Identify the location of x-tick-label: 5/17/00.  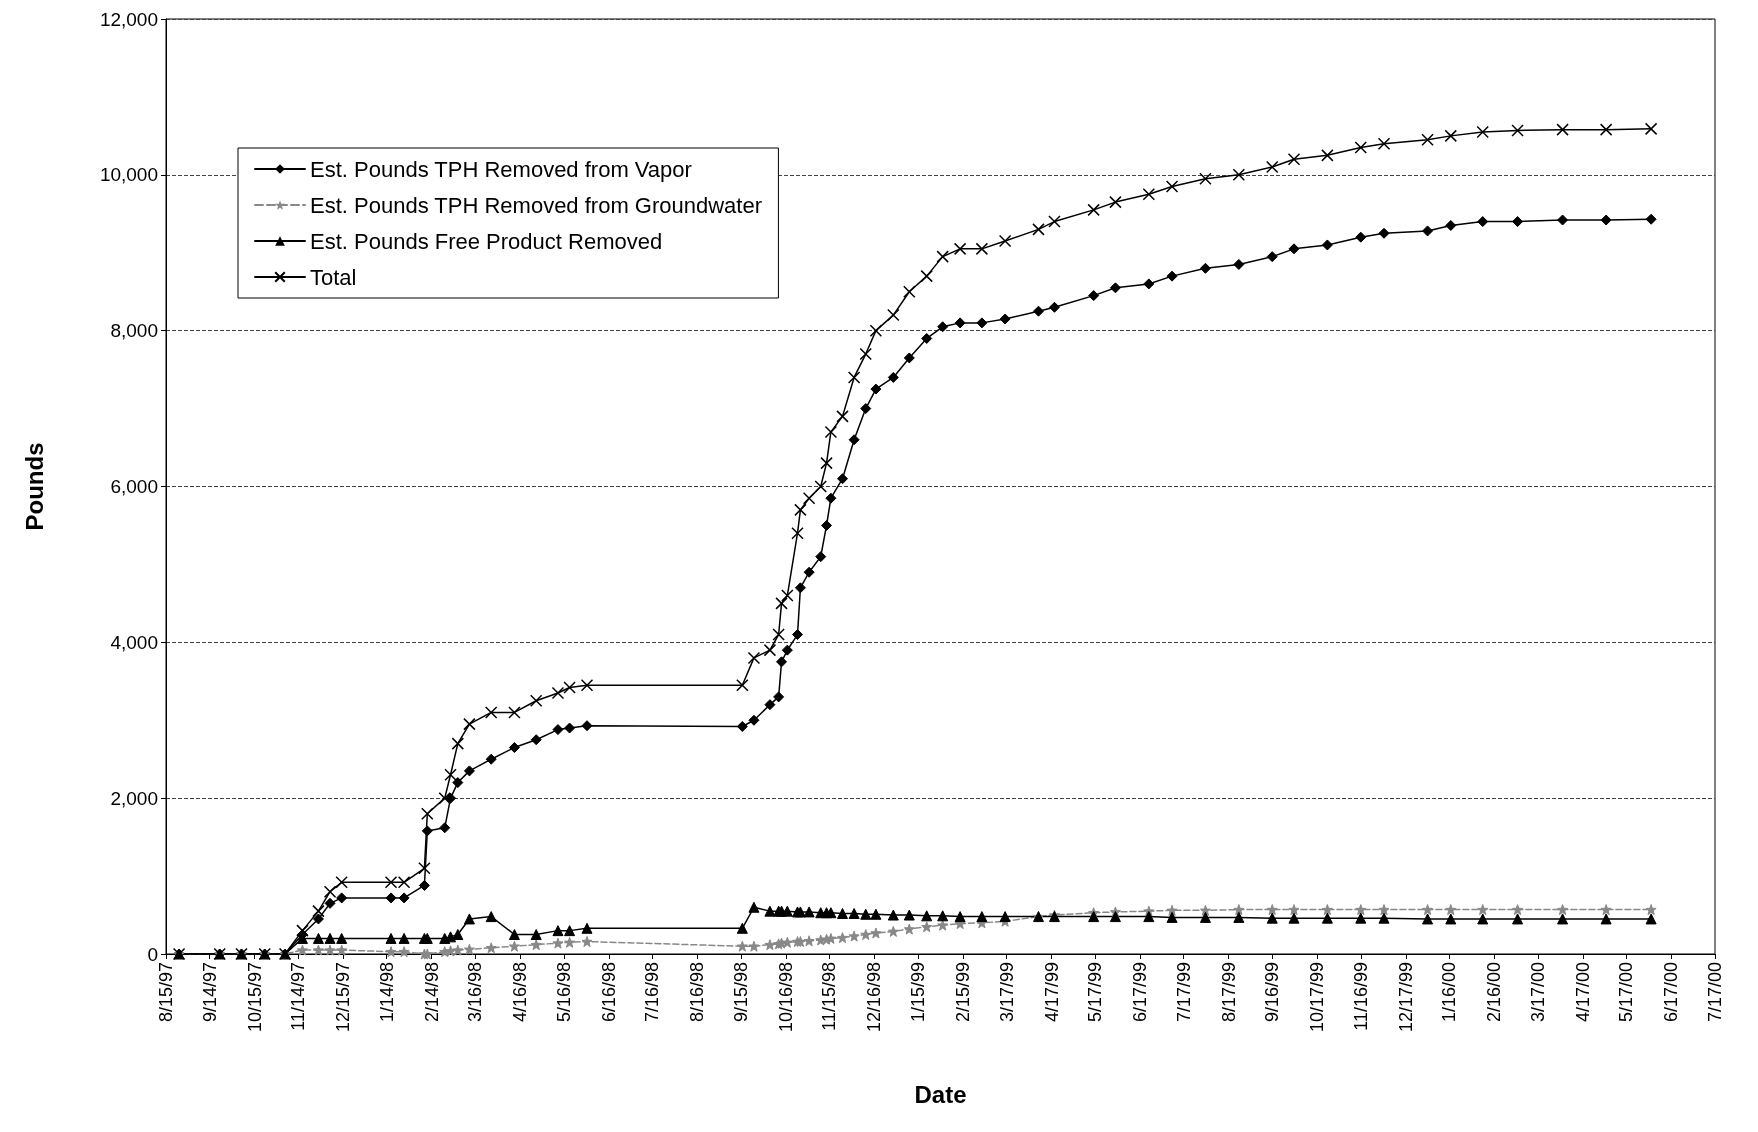
(1626, 992).